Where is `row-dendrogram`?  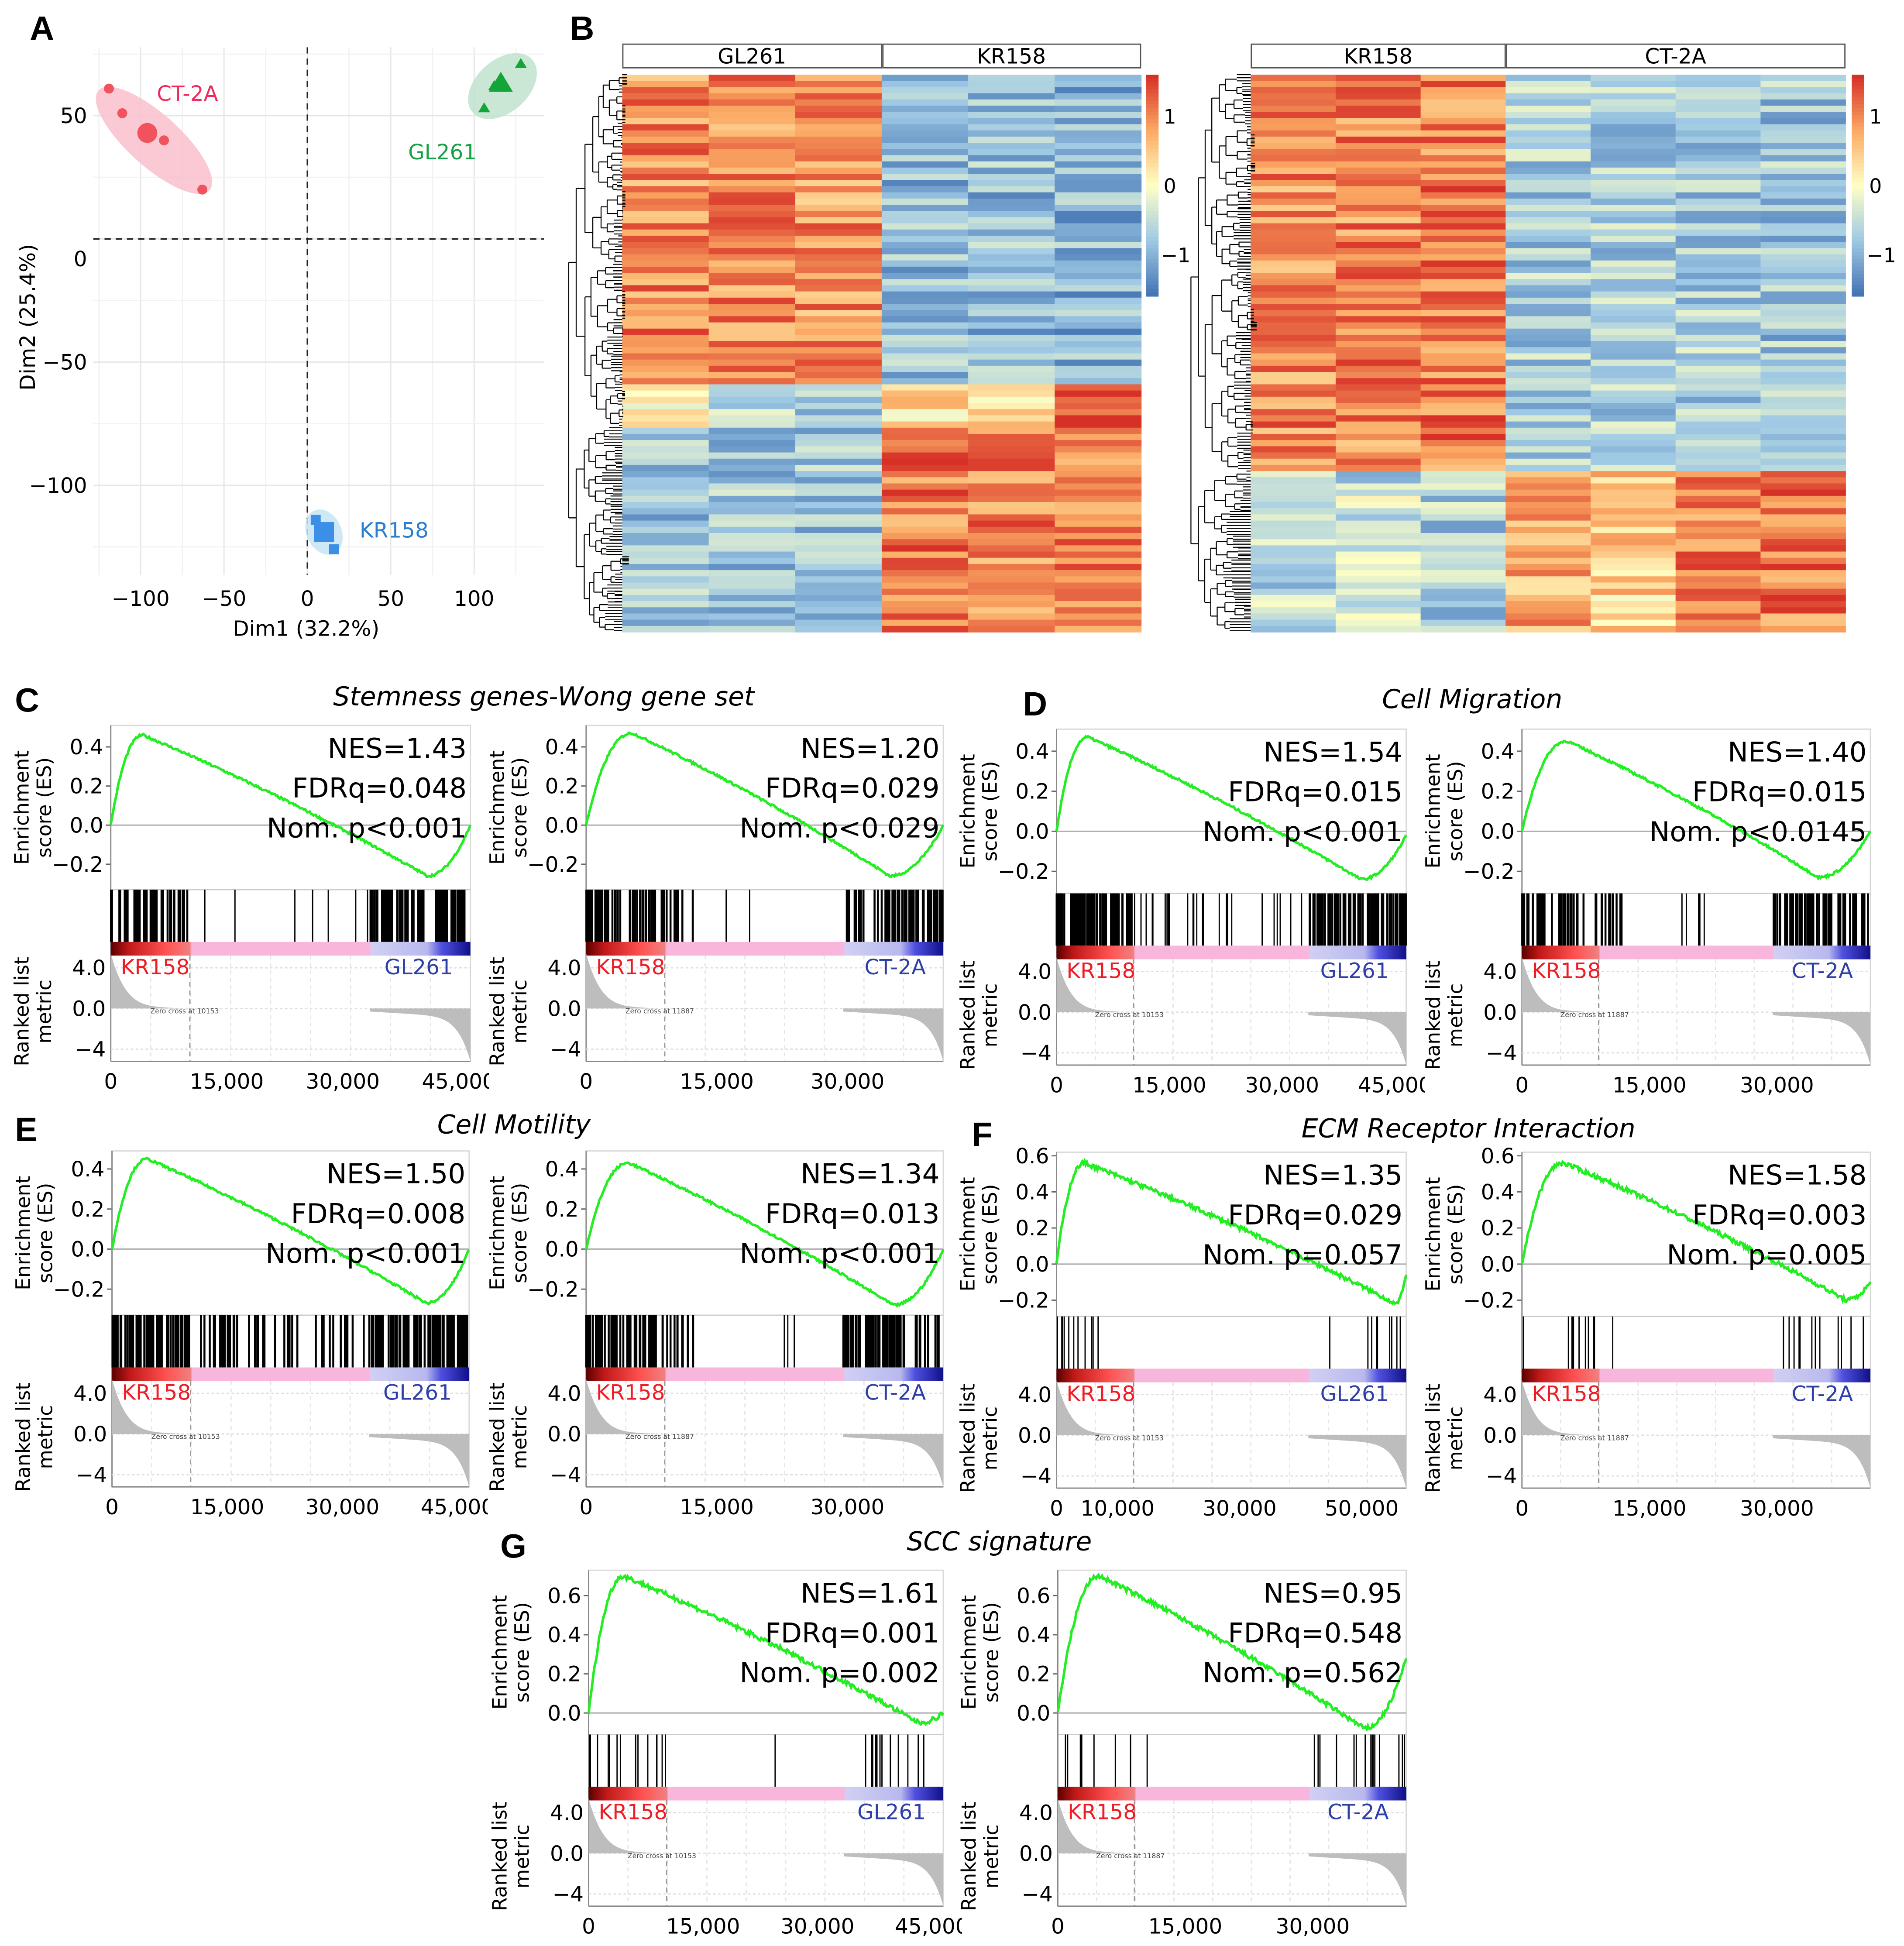
row-dendrogram is located at coordinates (598, 353).